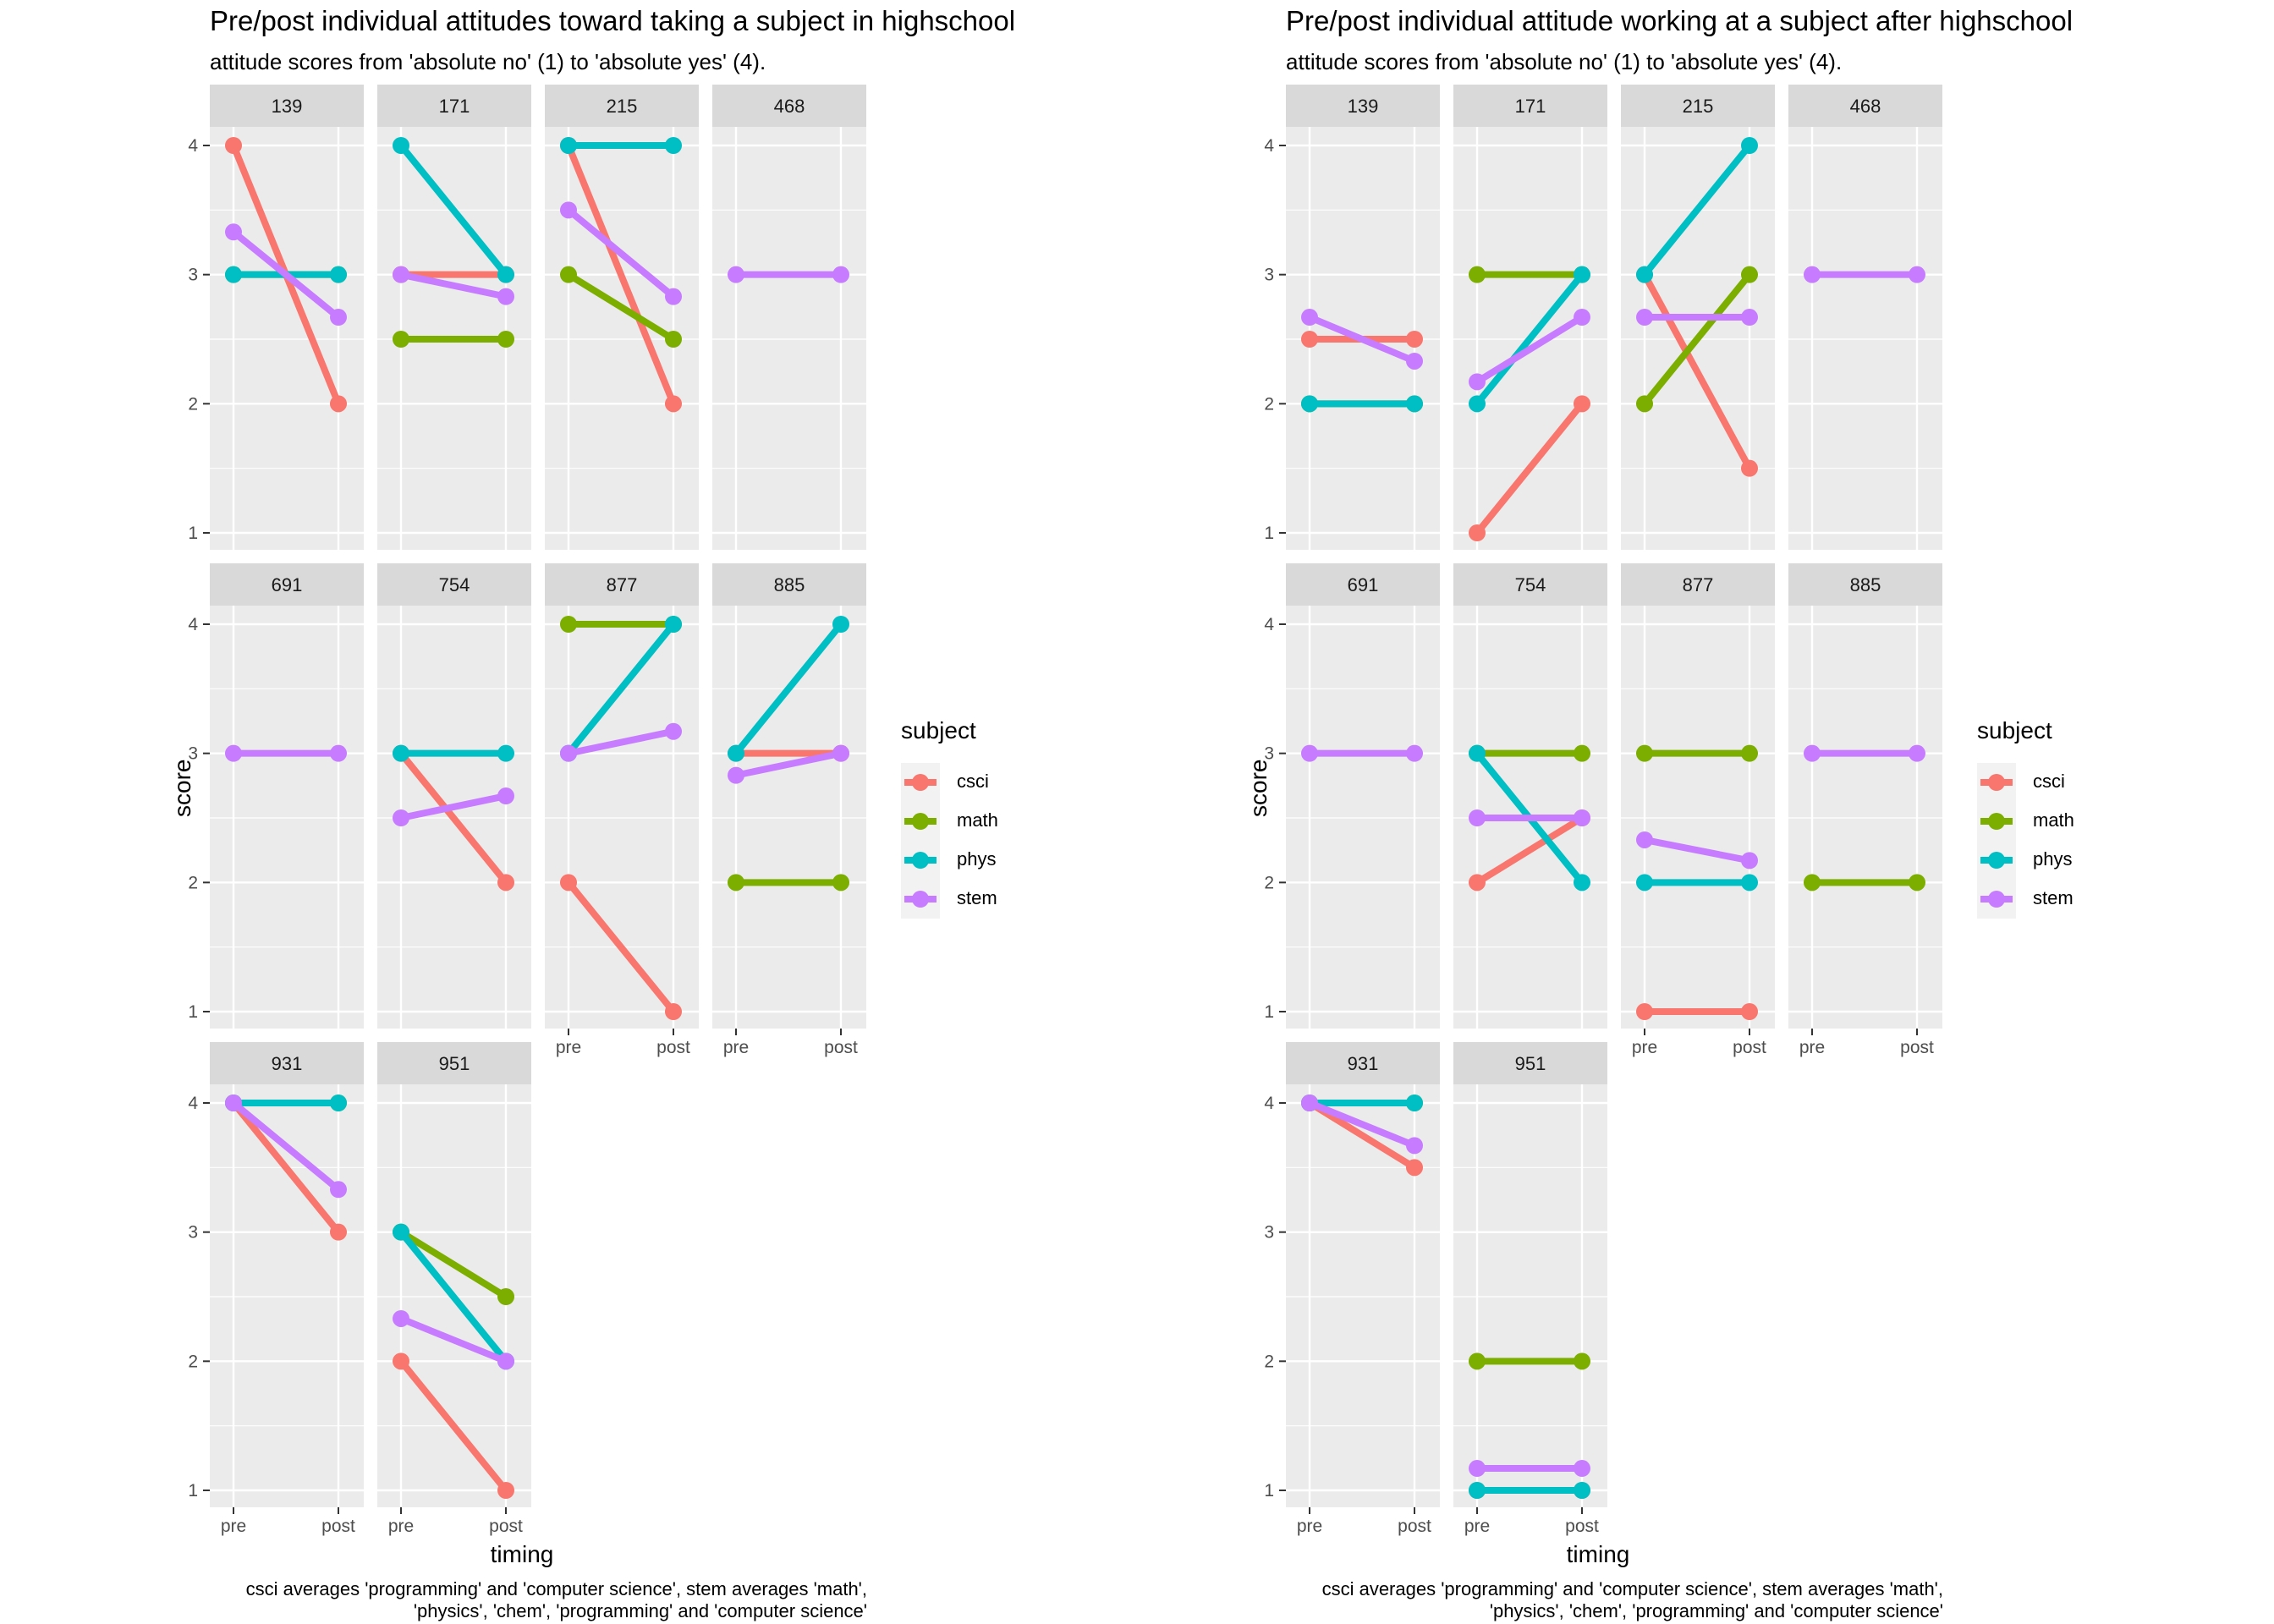  I want to click on legend-item-stem: stem, so click(949, 900).